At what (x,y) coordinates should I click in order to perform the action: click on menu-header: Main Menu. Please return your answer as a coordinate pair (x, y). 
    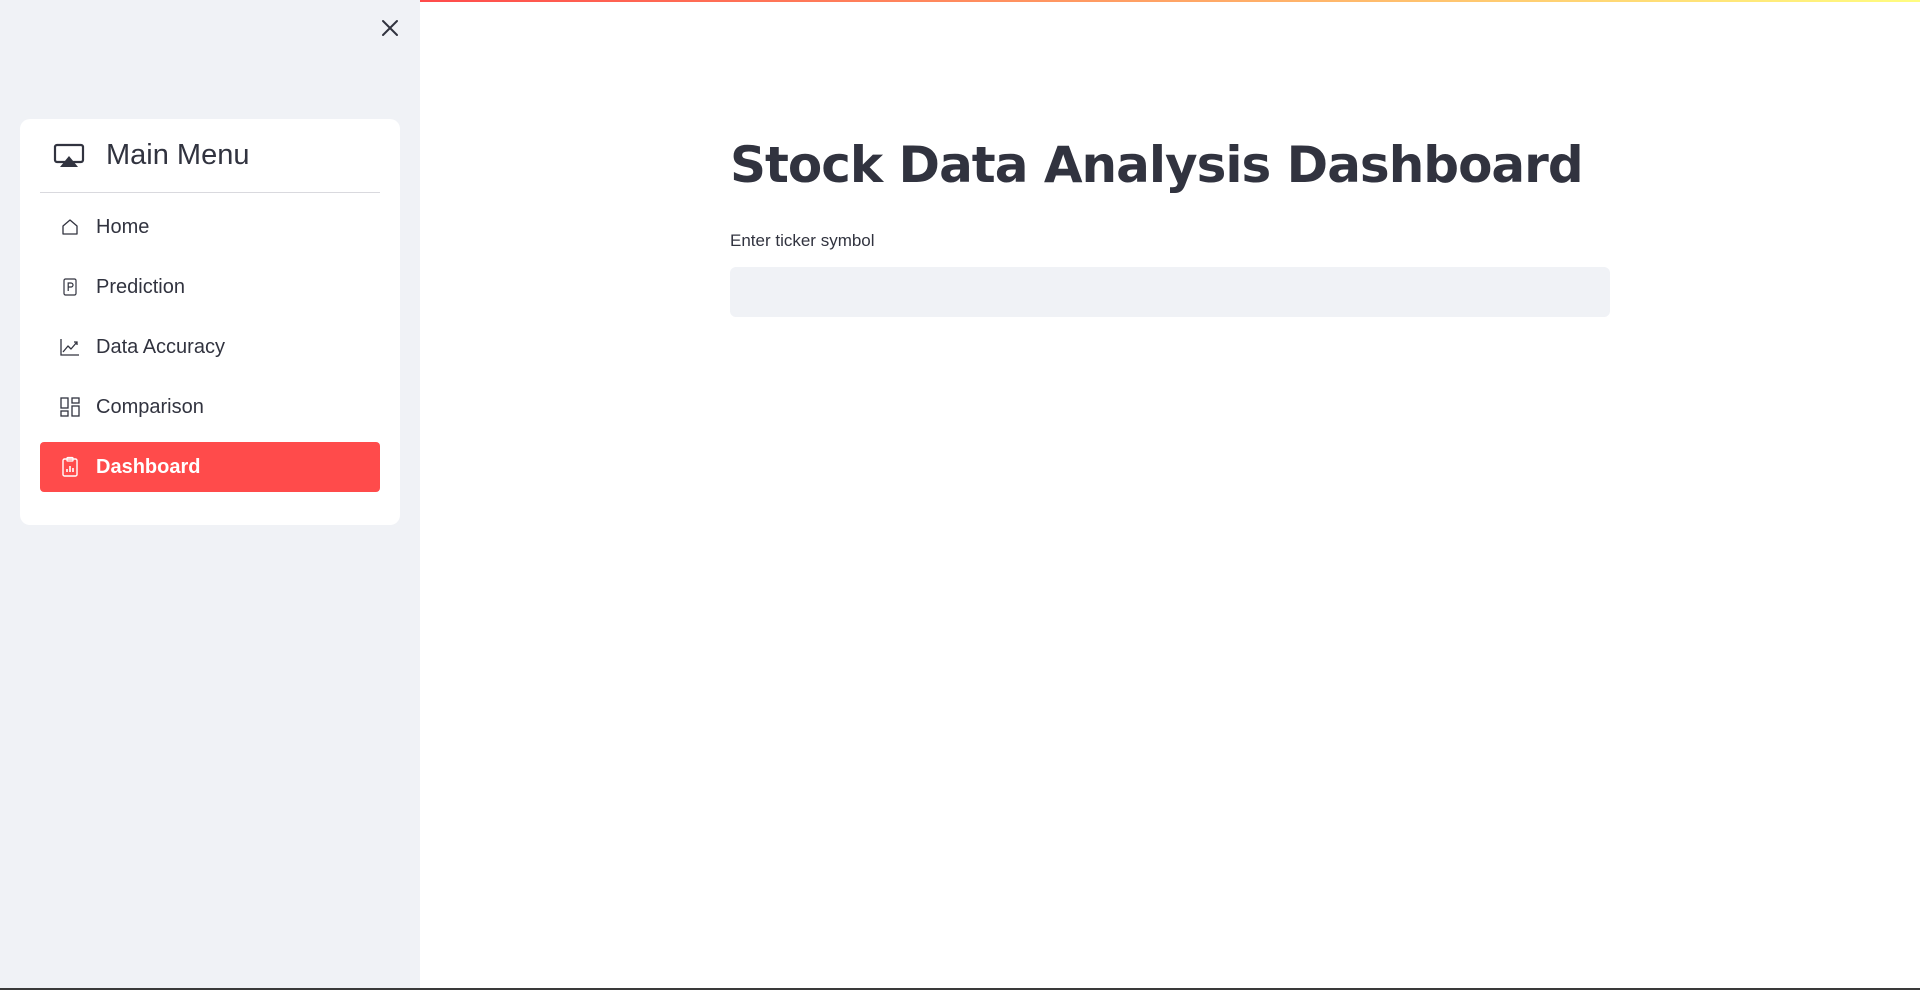
    Looking at the image, I should click on (210, 156).